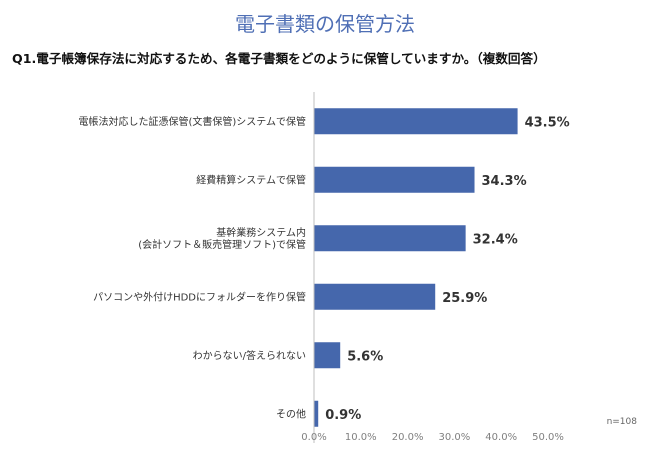 This screenshot has width=650, height=453. Describe the element at coordinates (251, 179) in the screenshot. I see `category-label-2: 経費精算システムで保管` at that location.